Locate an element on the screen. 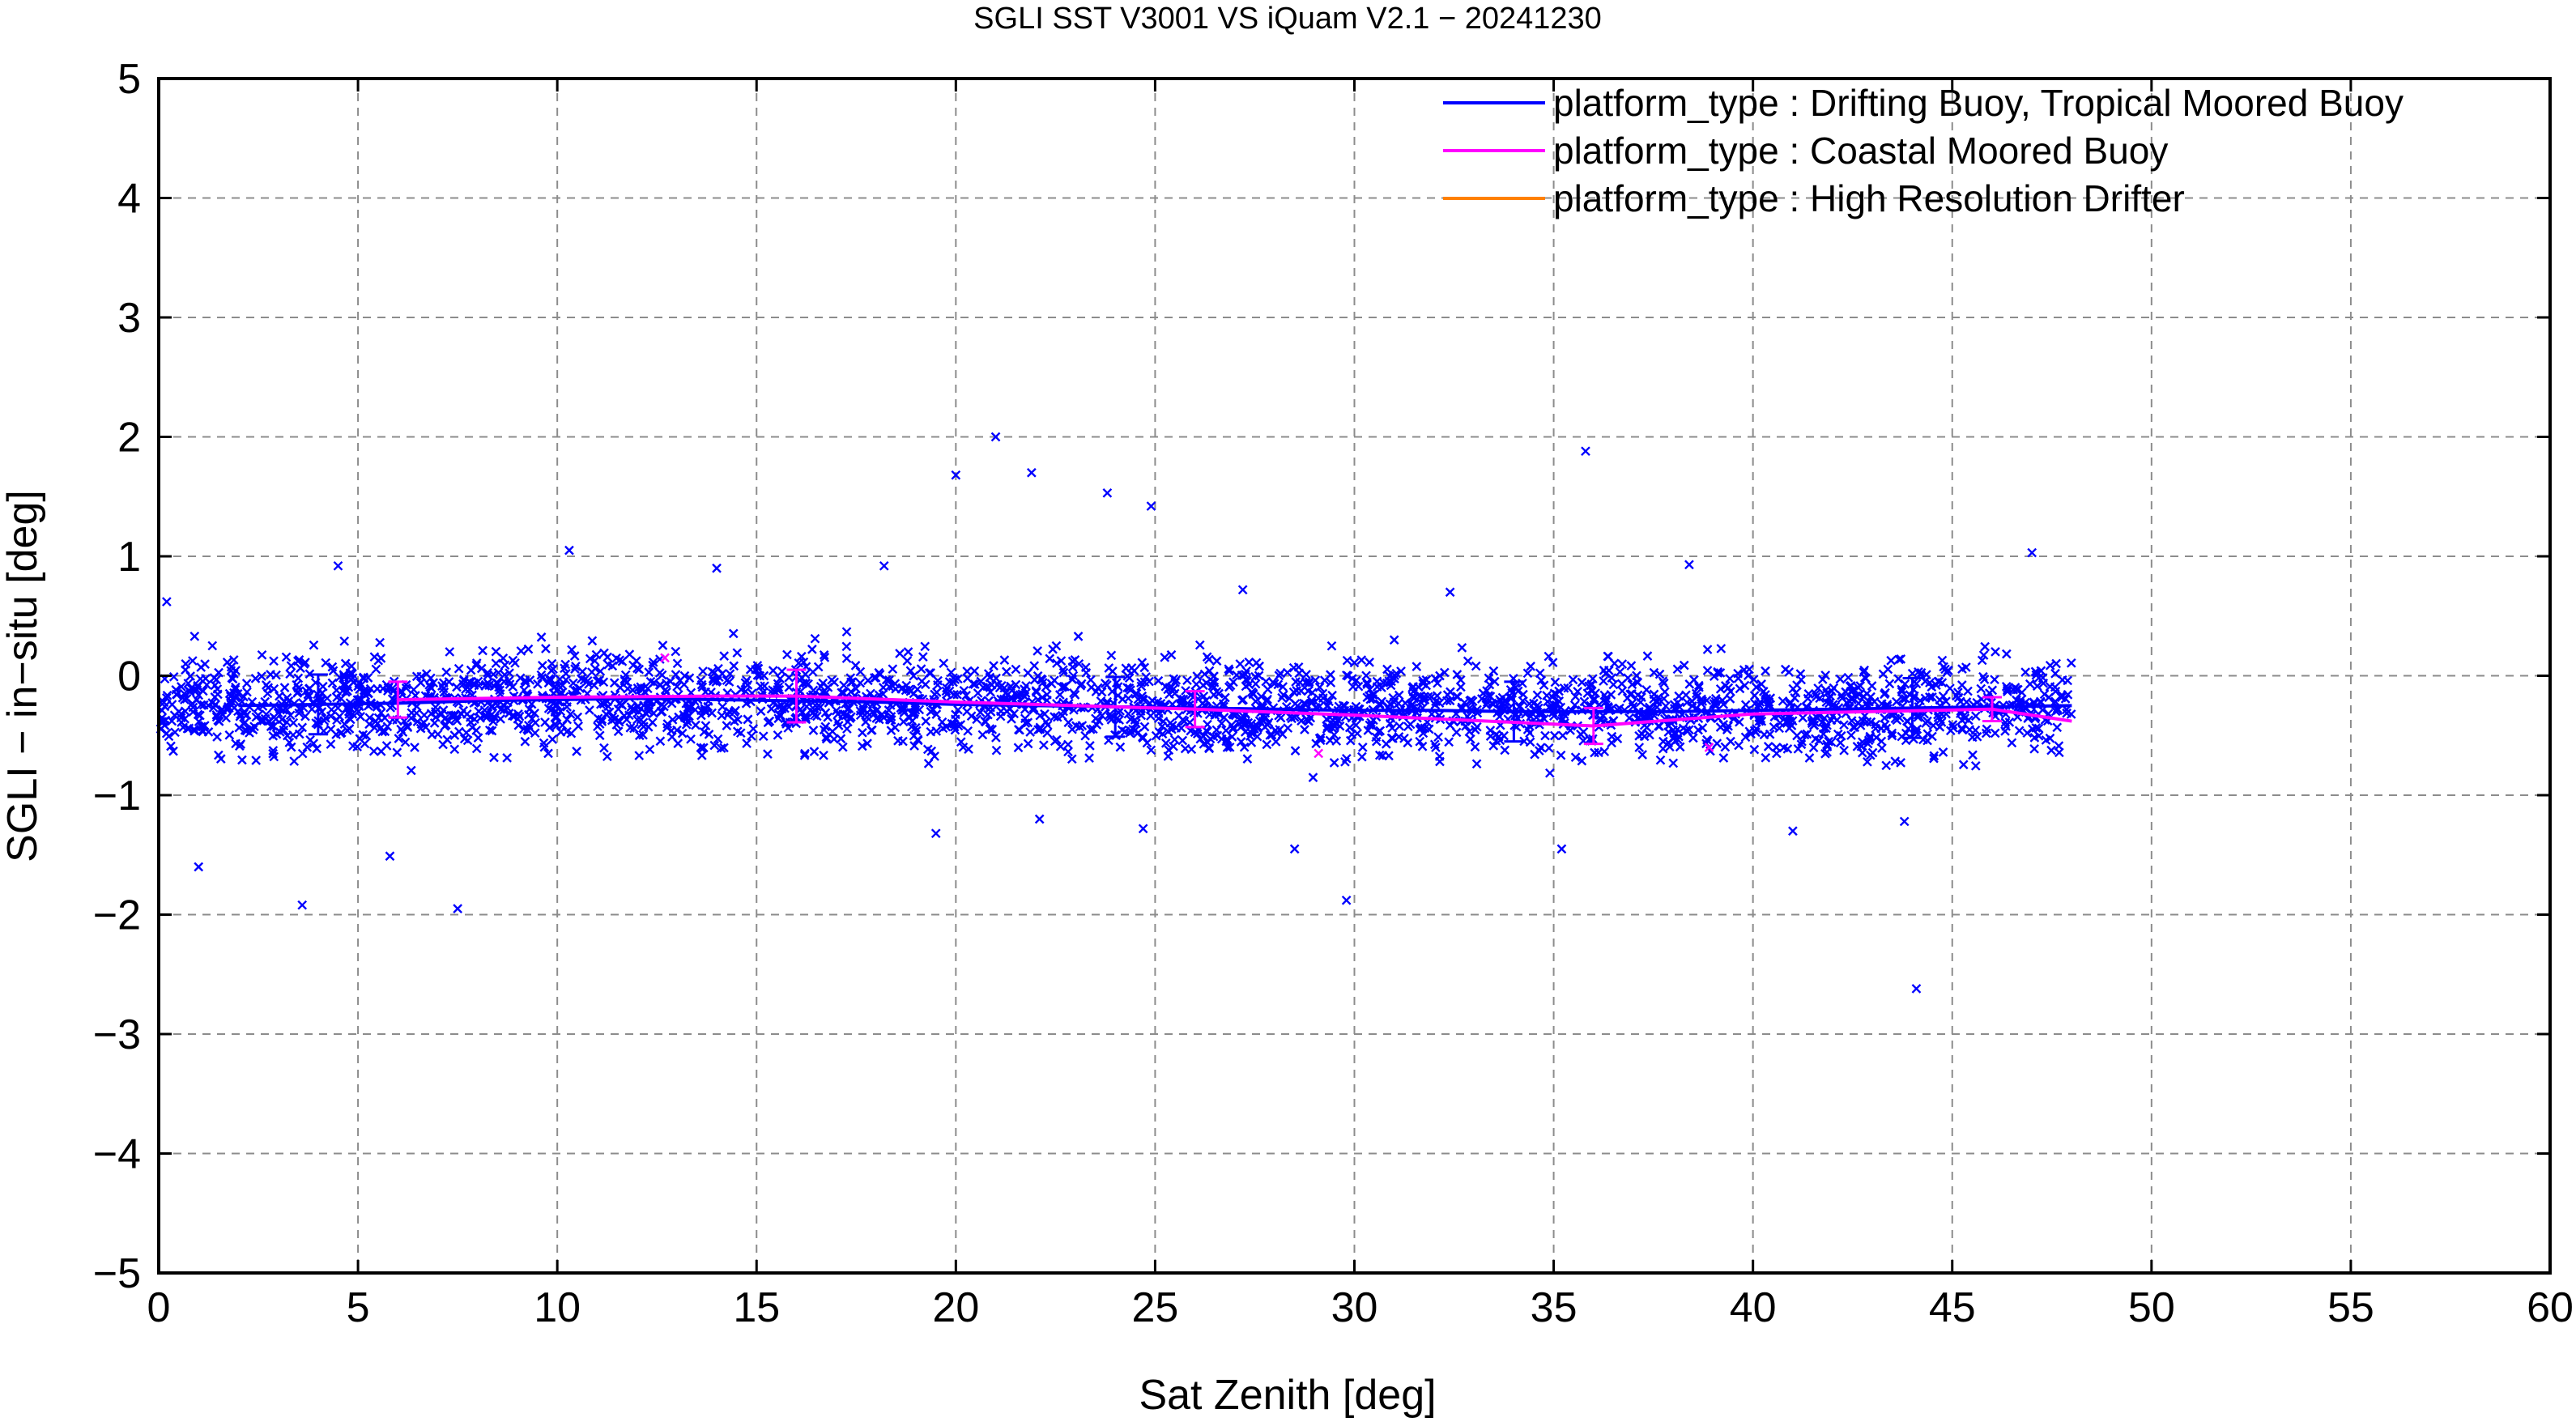  x-tick-label: 0 is located at coordinates (159, 1307).